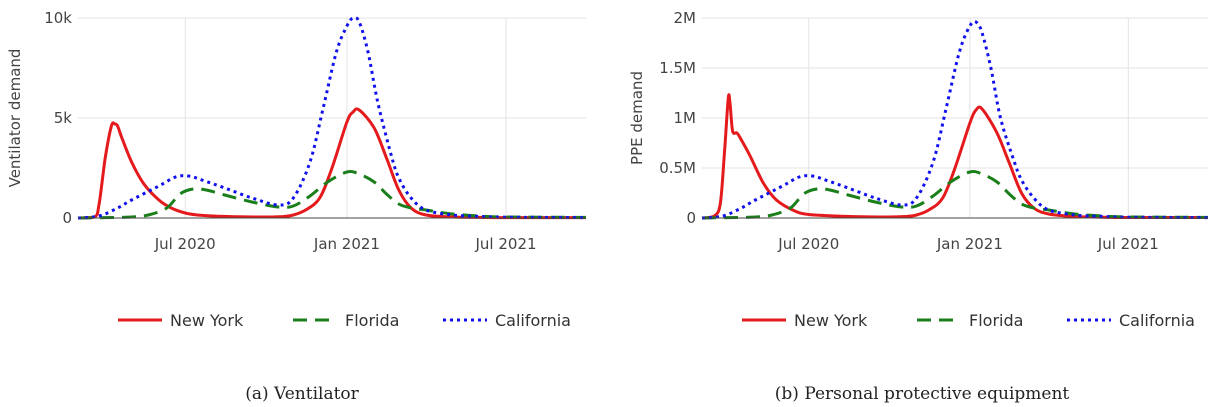  Describe the element at coordinates (922, 394) in the screenshot. I see `panel-caption: (b) Personal protective equipment` at that location.